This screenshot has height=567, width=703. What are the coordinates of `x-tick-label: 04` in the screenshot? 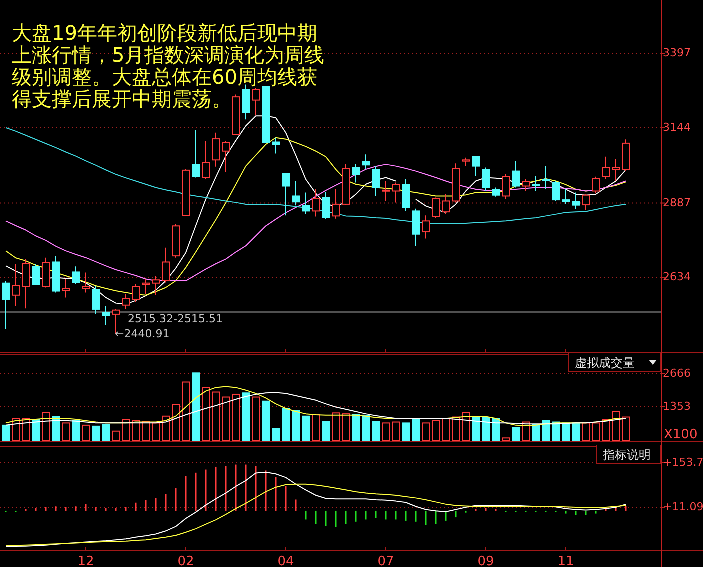 It's located at (286, 560).